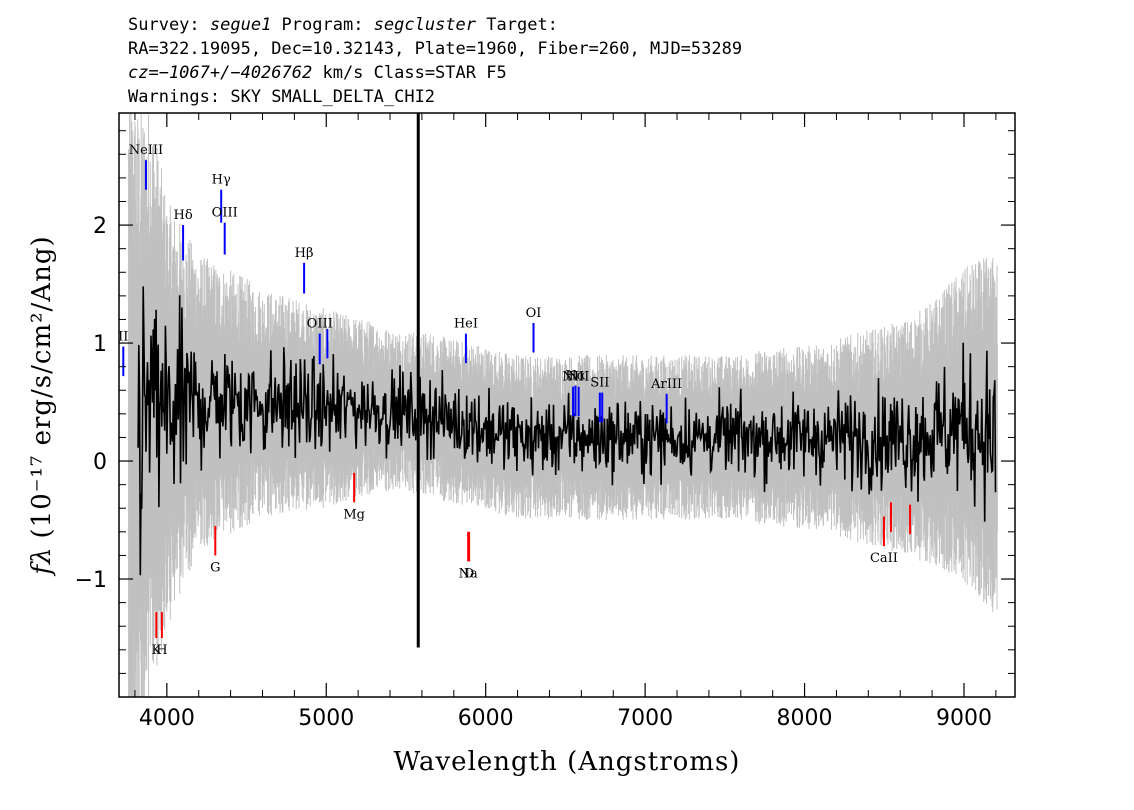  What do you see at coordinates (123, 337) in the screenshot?
I see `line-label: II` at bounding box center [123, 337].